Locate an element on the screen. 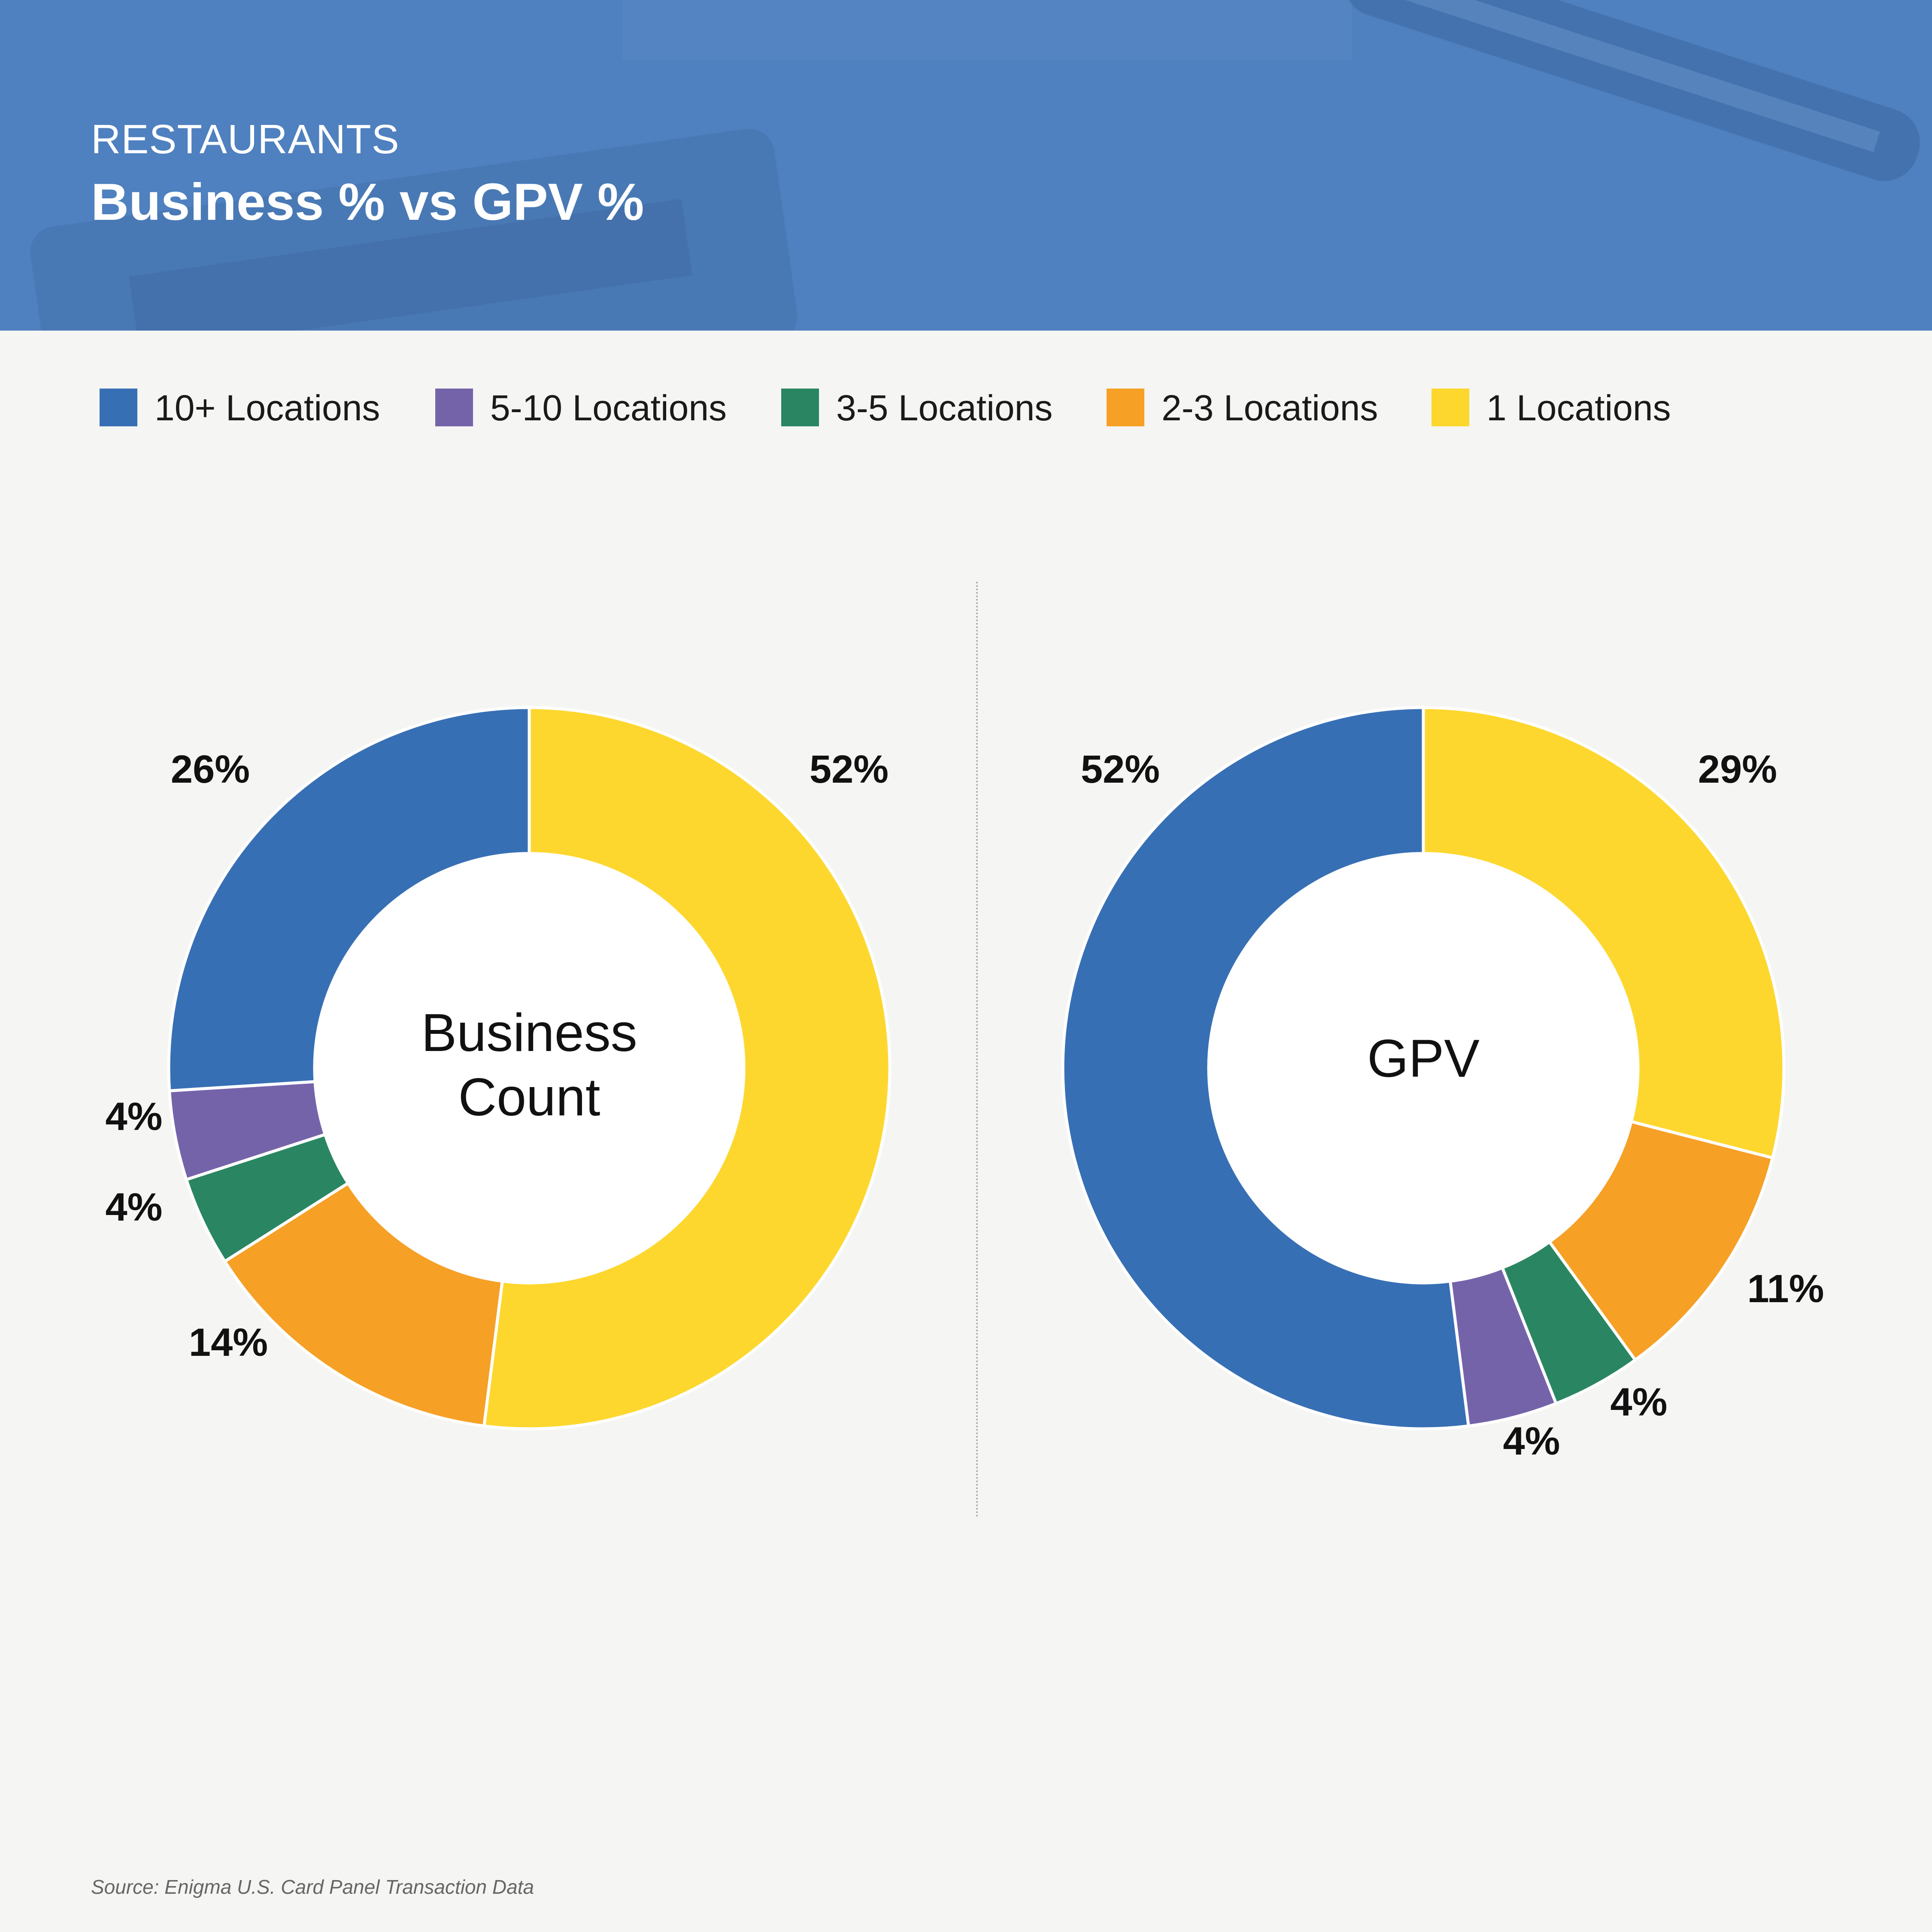  data-label-10plus: 52% is located at coordinates (1120, 769).